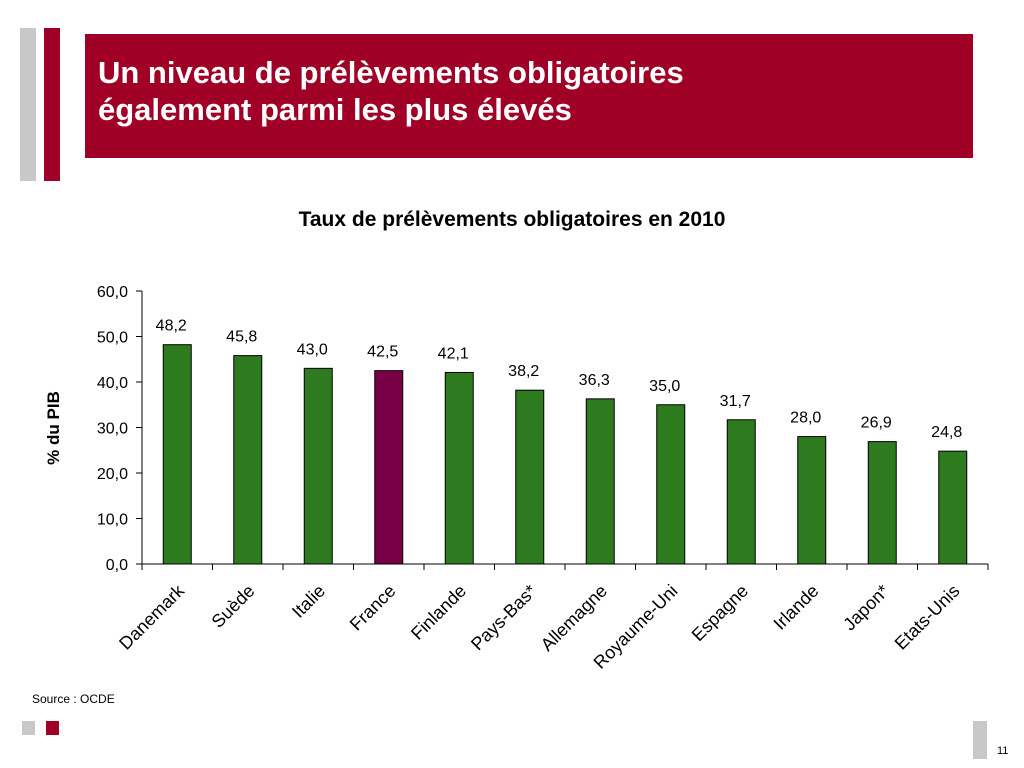  What do you see at coordinates (52, 728) in the screenshot?
I see `decorative-red-square` at bounding box center [52, 728].